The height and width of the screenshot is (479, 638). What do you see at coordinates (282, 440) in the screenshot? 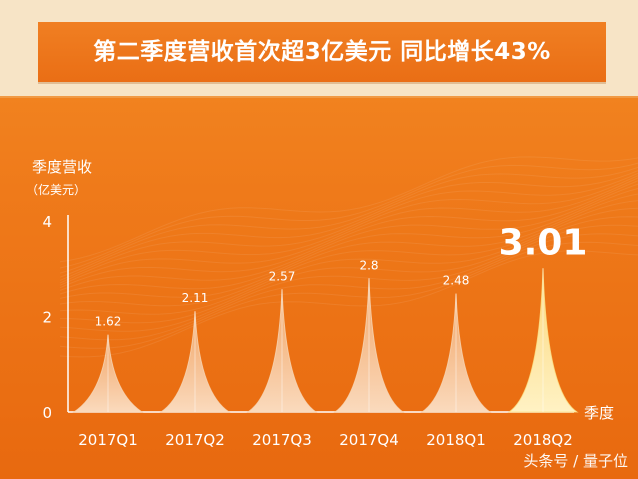
I see `x-tick-label: 2017Q3` at bounding box center [282, 440].